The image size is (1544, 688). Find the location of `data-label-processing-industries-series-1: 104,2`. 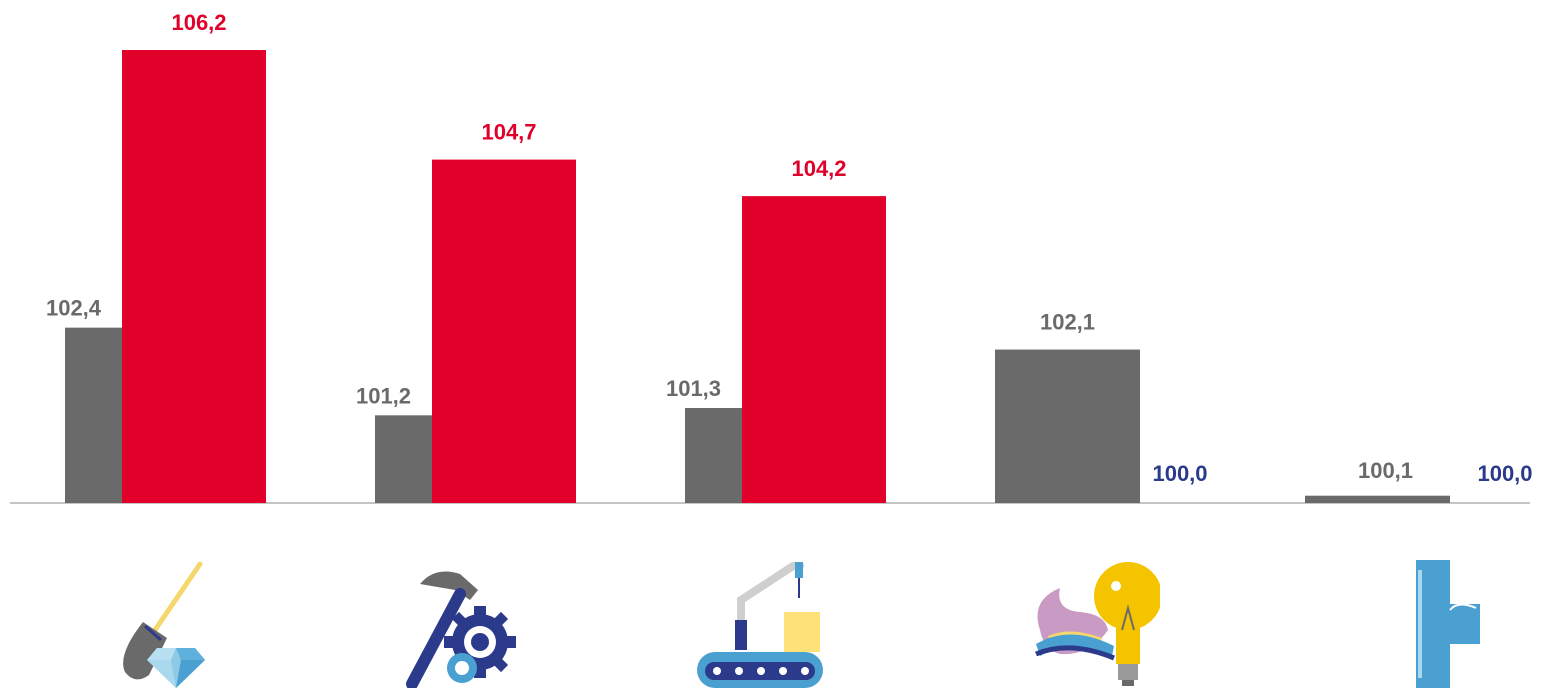

data-label-processing-industries-series-1: 104,2 is located at coordinates (818, 168).